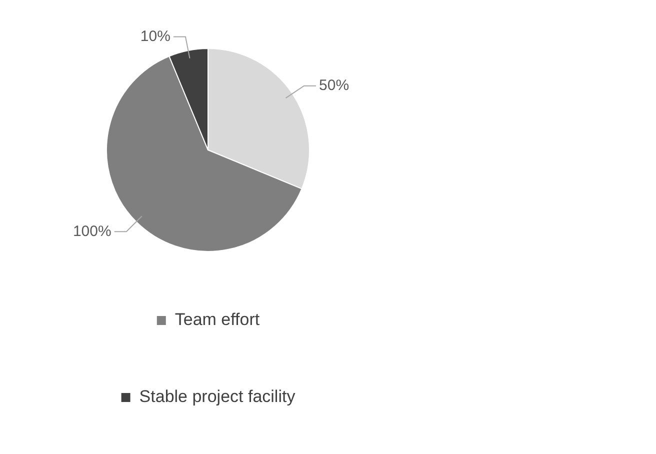  I want to click on legend-label: Stable project facility, so click(217, 396).